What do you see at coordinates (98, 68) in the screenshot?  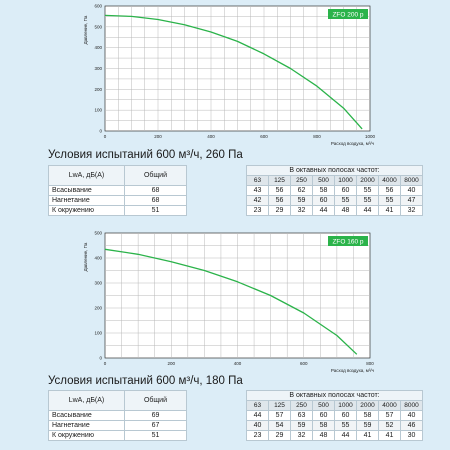 I see `y-tick-label: 300` at bounding box center [98, 68].